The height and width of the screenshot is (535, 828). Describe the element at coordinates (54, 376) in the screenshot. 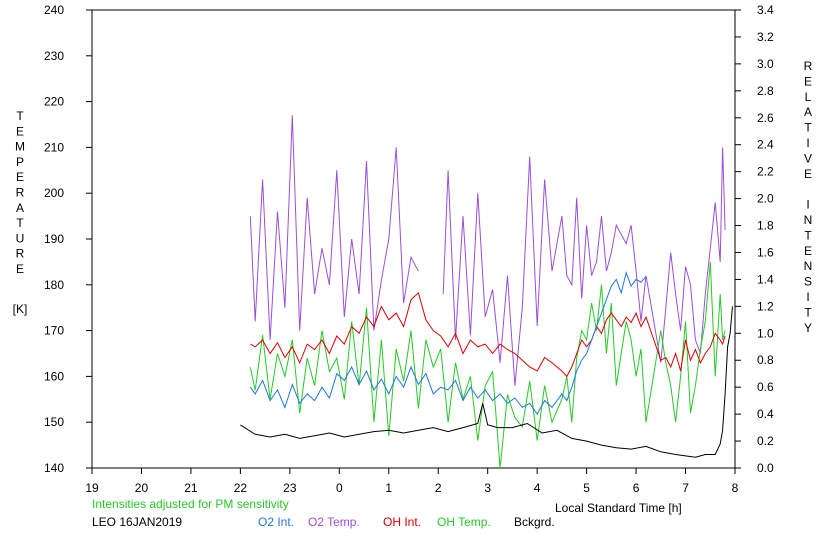

I see `y-left-tick-label: 160` at that location.